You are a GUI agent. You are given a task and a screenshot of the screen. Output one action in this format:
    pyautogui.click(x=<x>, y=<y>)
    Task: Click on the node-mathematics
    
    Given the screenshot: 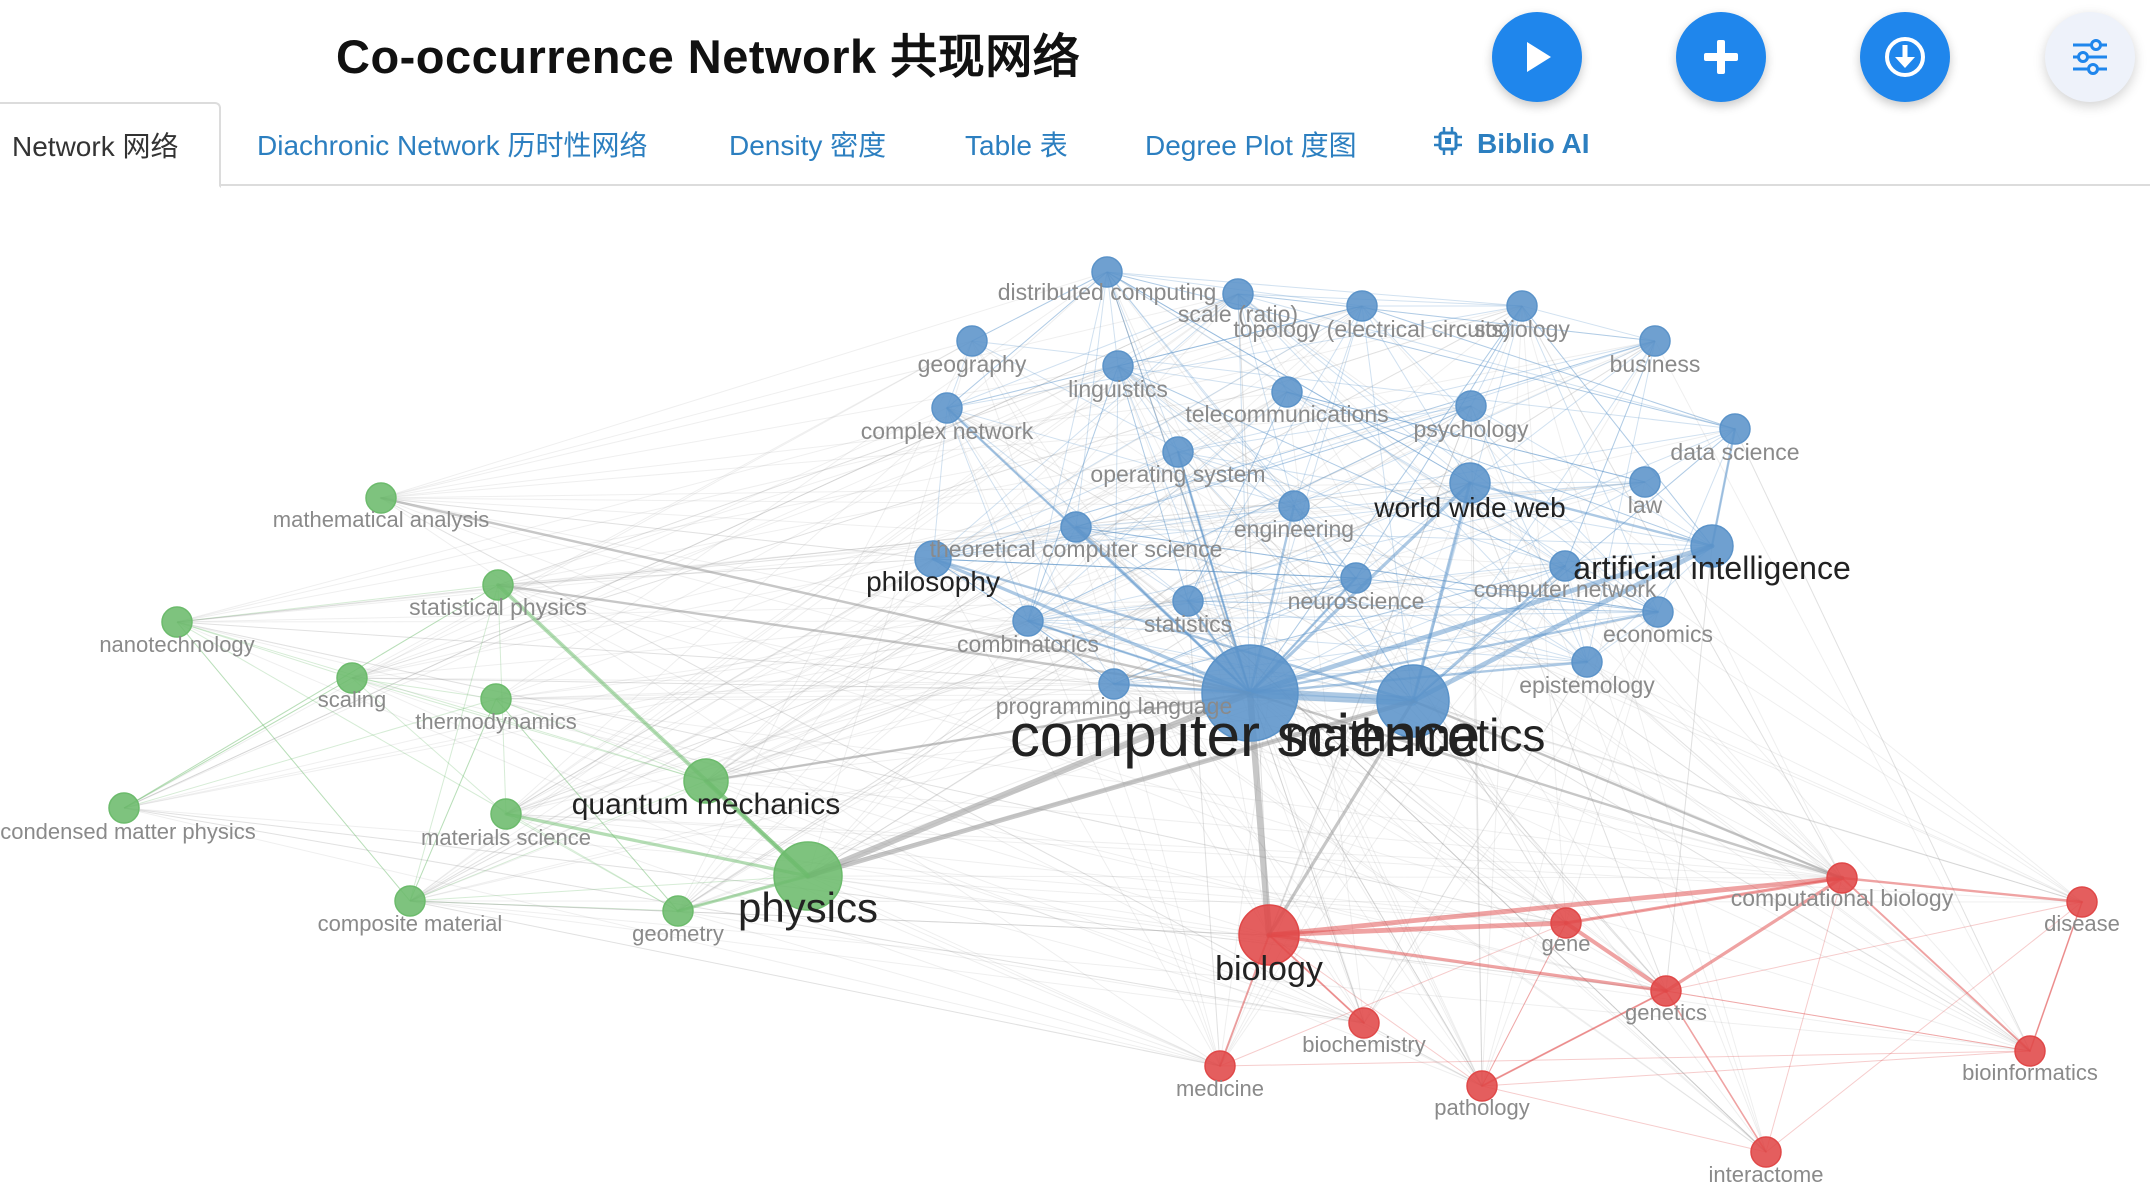 What is the action you would take?
    pyautogui.click(x=1413, y=701)
    